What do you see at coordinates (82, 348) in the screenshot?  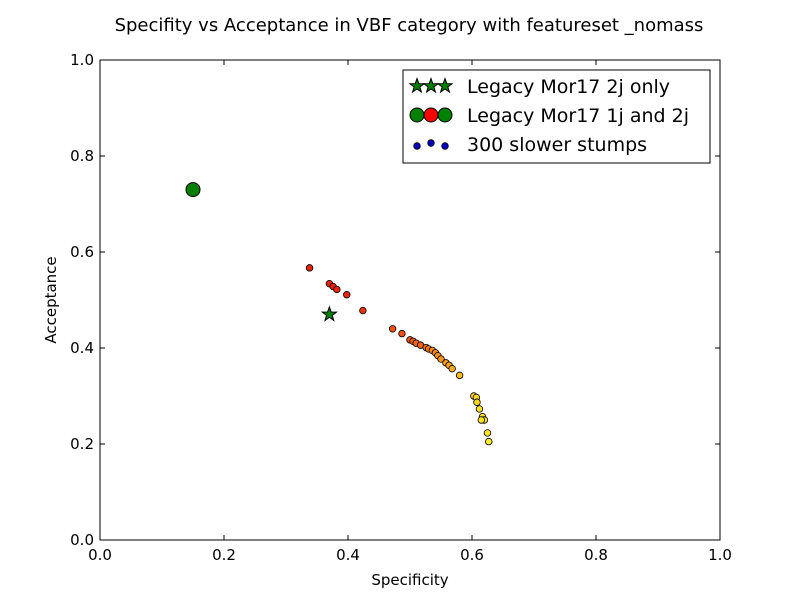 I see `y-tick-label: 0.4` at bounding box center [82, 348].